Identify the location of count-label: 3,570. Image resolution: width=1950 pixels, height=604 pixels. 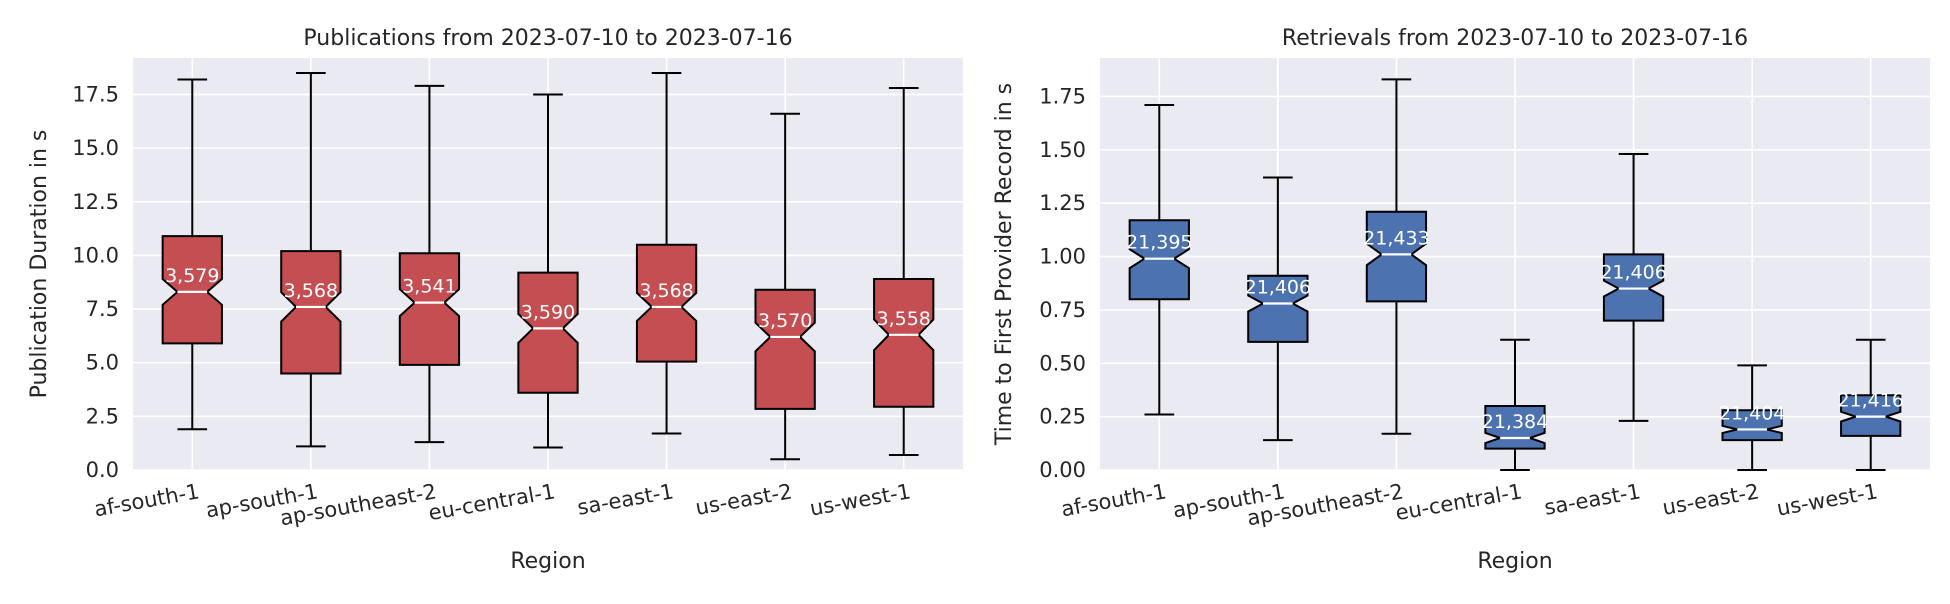
(785, 321).